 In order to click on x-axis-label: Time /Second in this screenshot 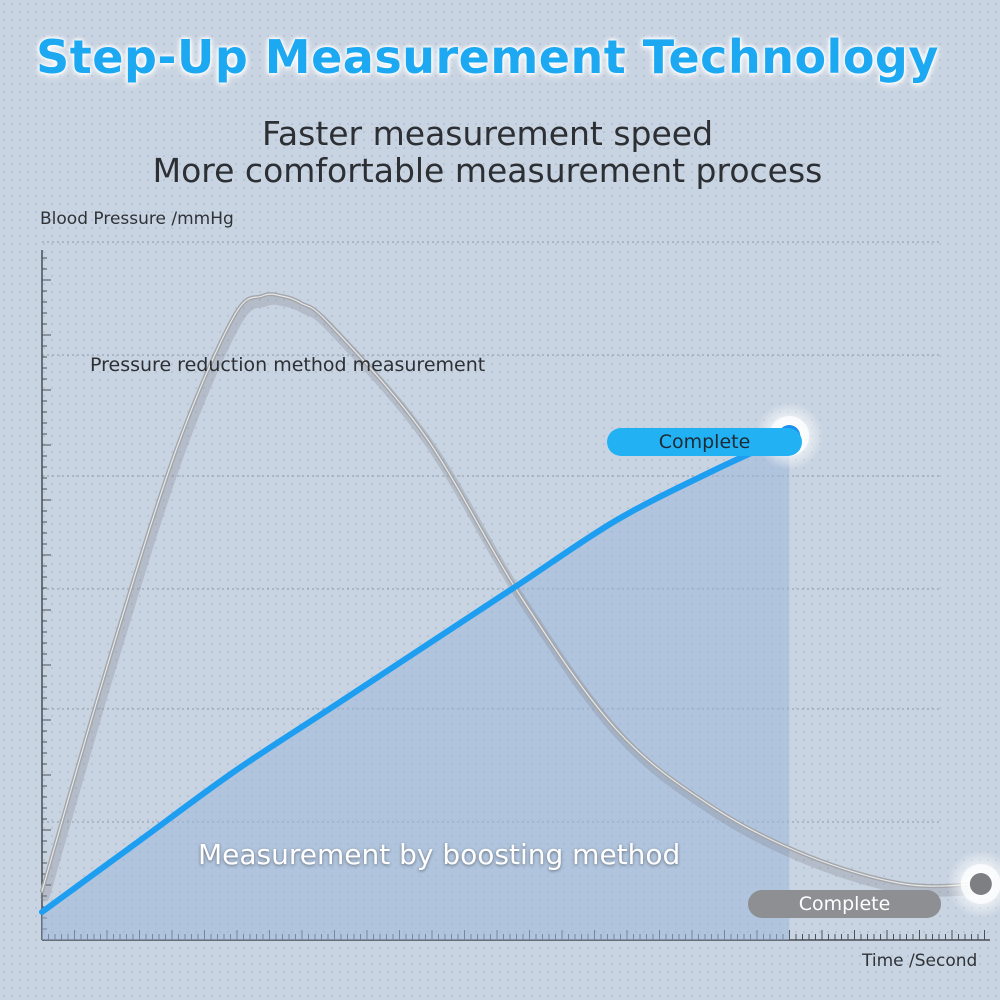, I will do `click(920, 961)`.